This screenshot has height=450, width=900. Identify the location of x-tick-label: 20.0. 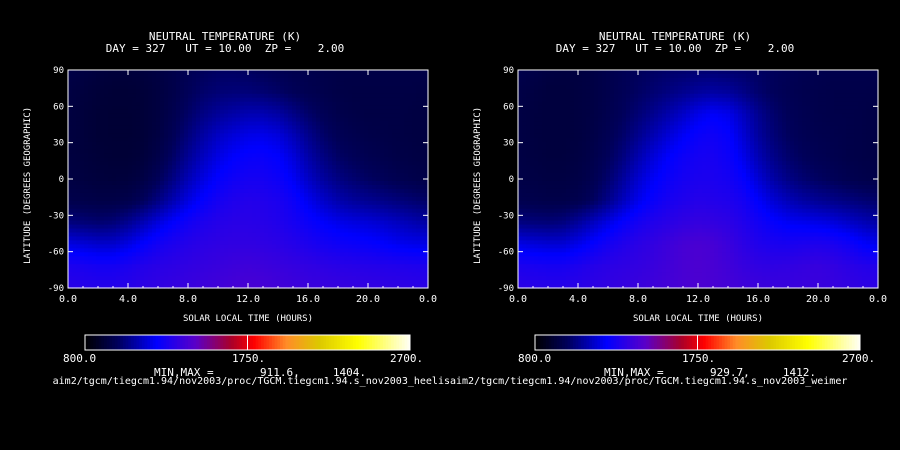
(368, 299).